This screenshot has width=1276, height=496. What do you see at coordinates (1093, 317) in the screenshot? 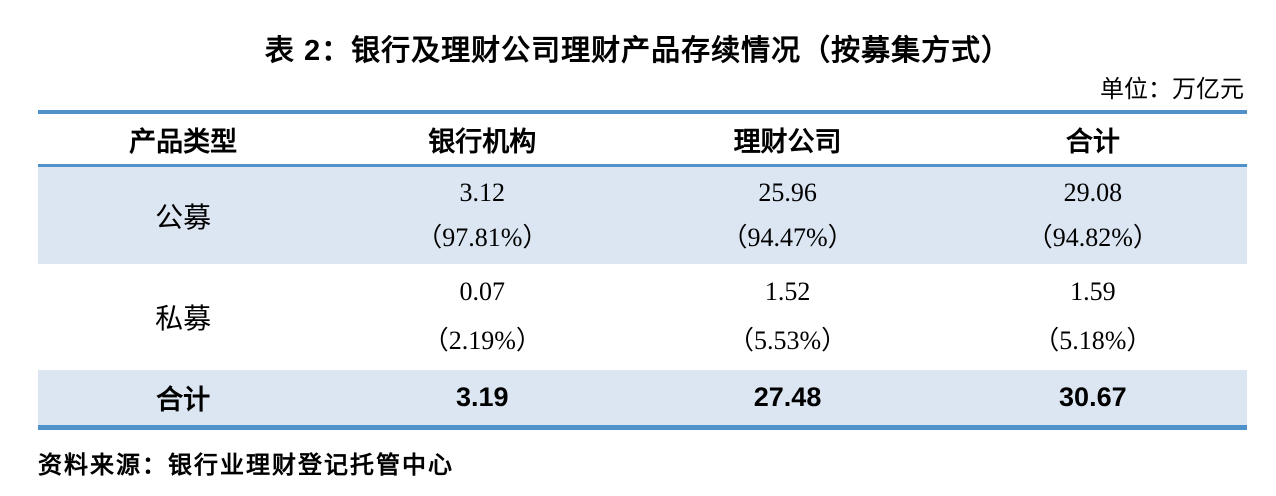
I see `table-cell: 1.59 （5.18%）` at bounding box center [1093, 317].